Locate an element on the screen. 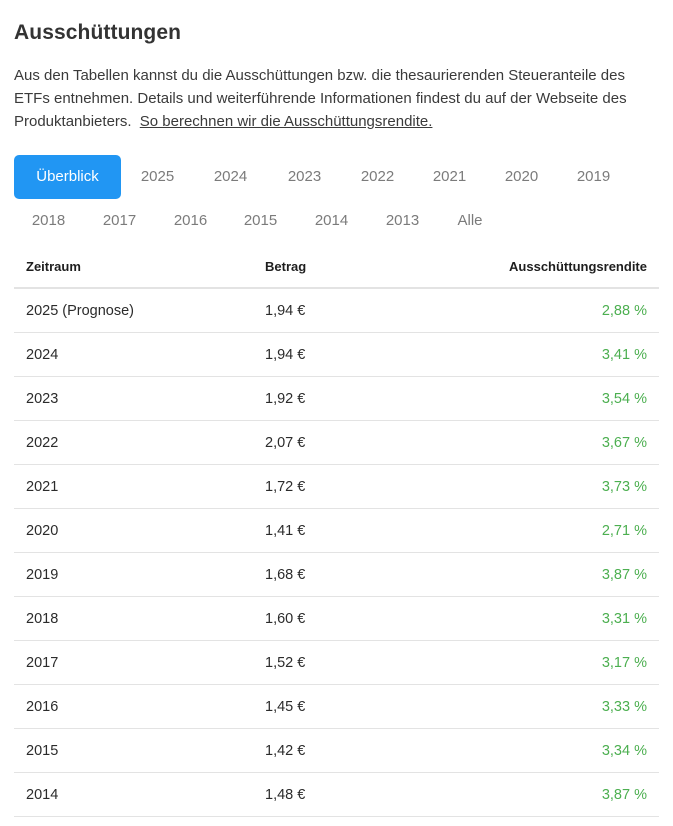  period-cell: 2024 is located at coordinates (140, 354).